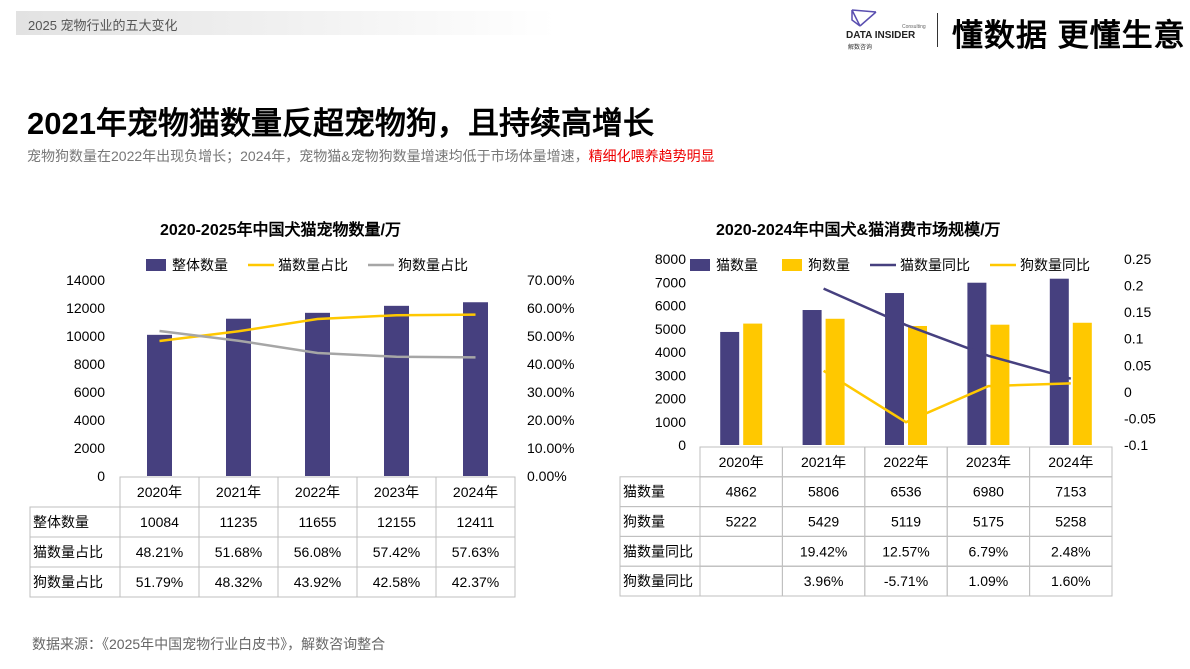 Image resolution: width=1190 pixels, height=669 pixels. Describe the element at coordinates (317, 582) in the screenshot. I see `table-cell-value: 43.92%` at that location.